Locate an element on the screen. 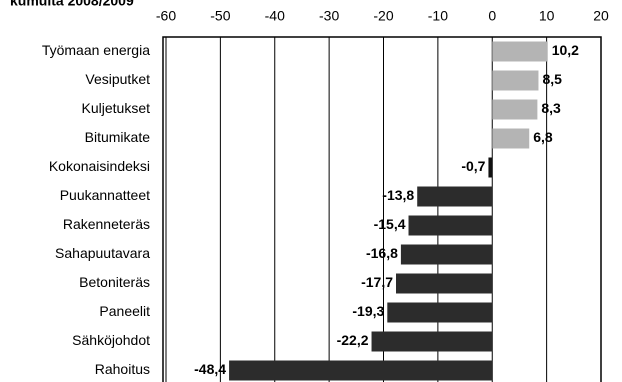 The image size is (622, 382). chart-title: kumulta 2008/2009 is located at coordinates (72, 4).